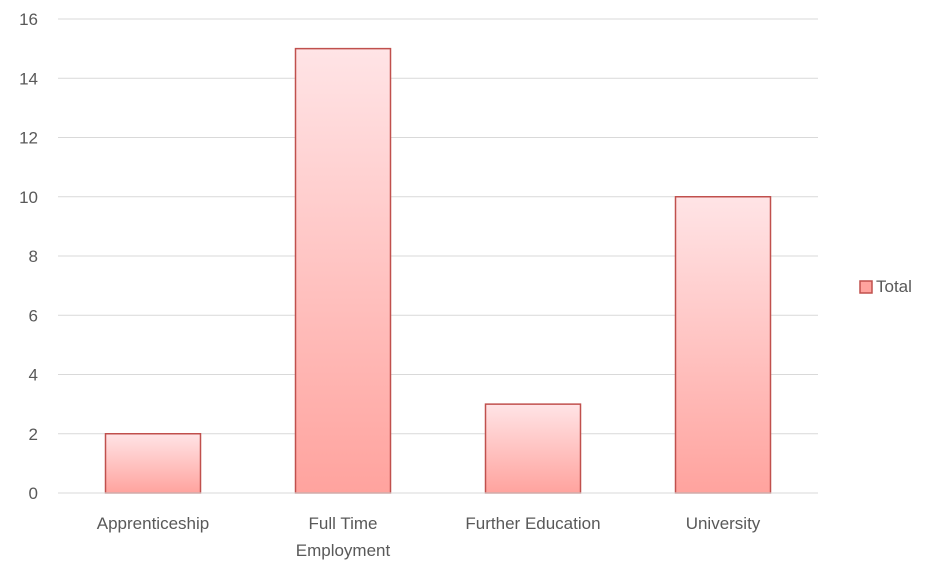 The image size is (931, 568). What do you see at coordinates (33, 375) in the screenshot?
I see `y-tick-label: 4` at bounding box center [33, 375].